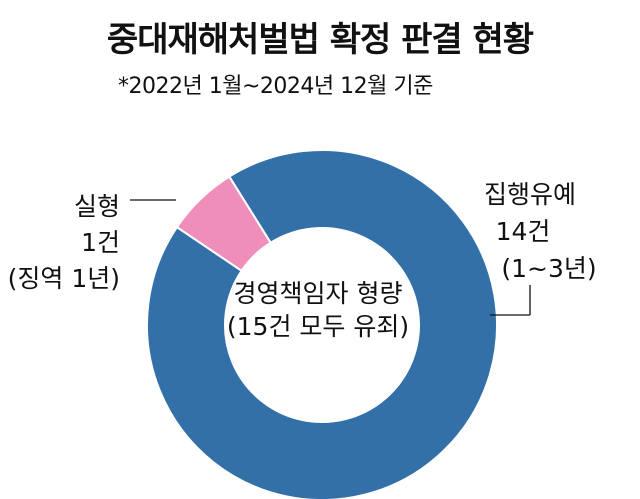 This screenshot has height=499, width=640. Describe the element at coordinates (97, 206) in the screenshot. I see `slice-label-prison-name: 실형` at that location.